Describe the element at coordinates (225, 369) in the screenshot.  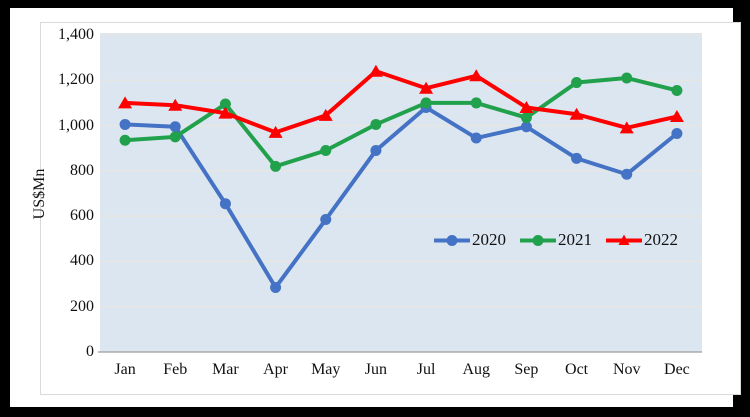
I see `x-tick-label-Mar: Mar` at that location.